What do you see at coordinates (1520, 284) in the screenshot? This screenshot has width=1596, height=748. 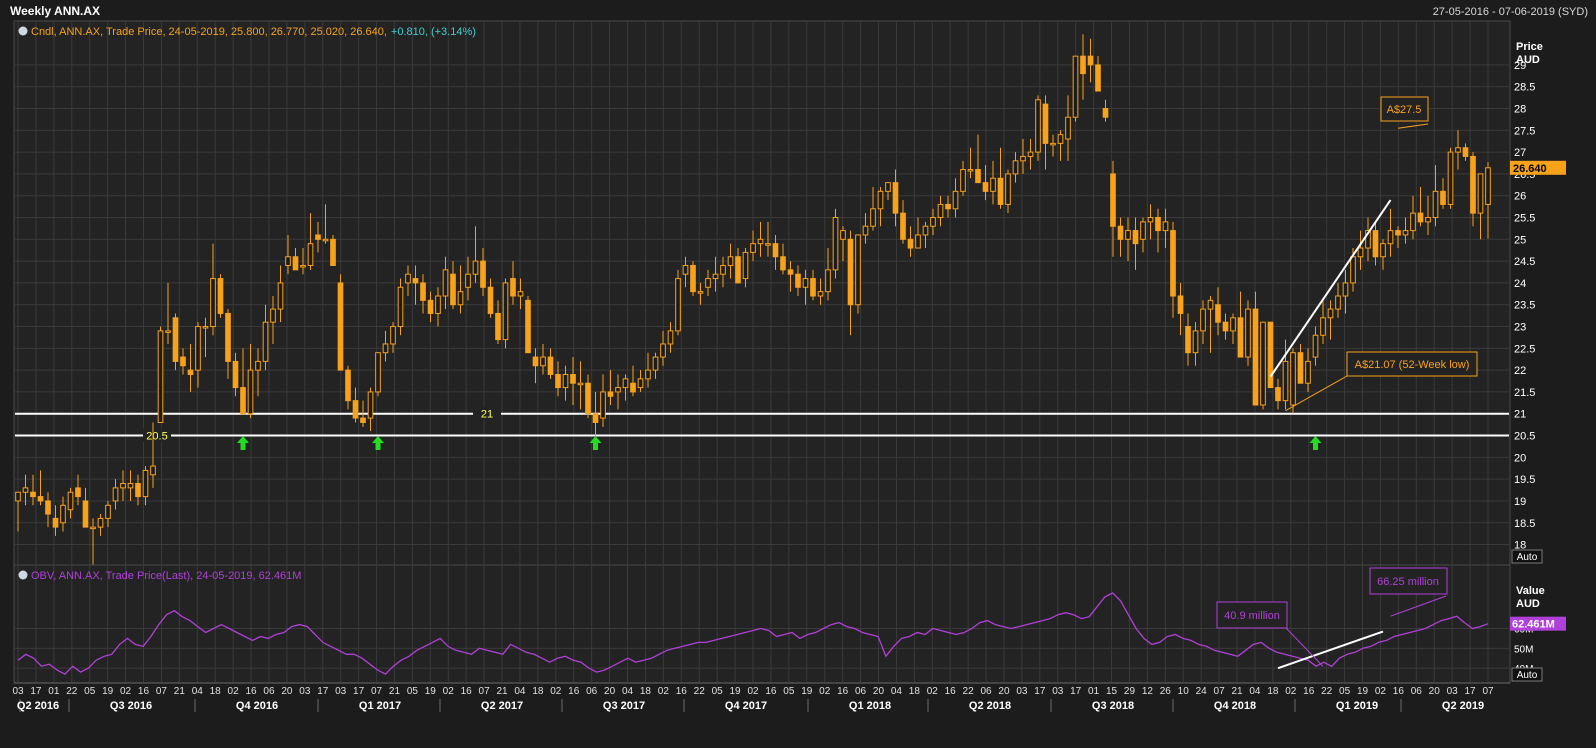 I see `price-tick-label: 24` at bounding box center [1520, 284].